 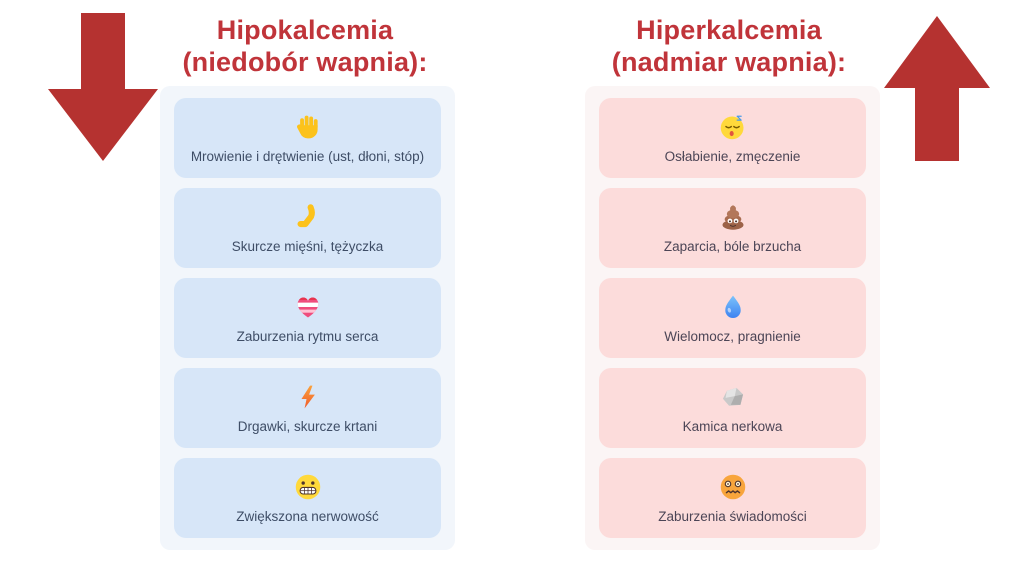 What do you see at coordinates (733, 127) in the screenshot?
I see `sleepy-face-icon` at bounding box center [733, 127].